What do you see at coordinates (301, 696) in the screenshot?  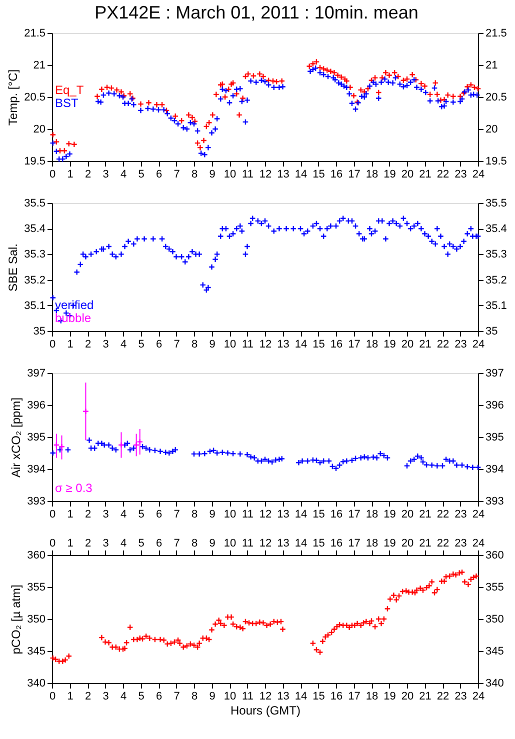 I see `x2-tick-label: 14` at bounding box center [301, 696].